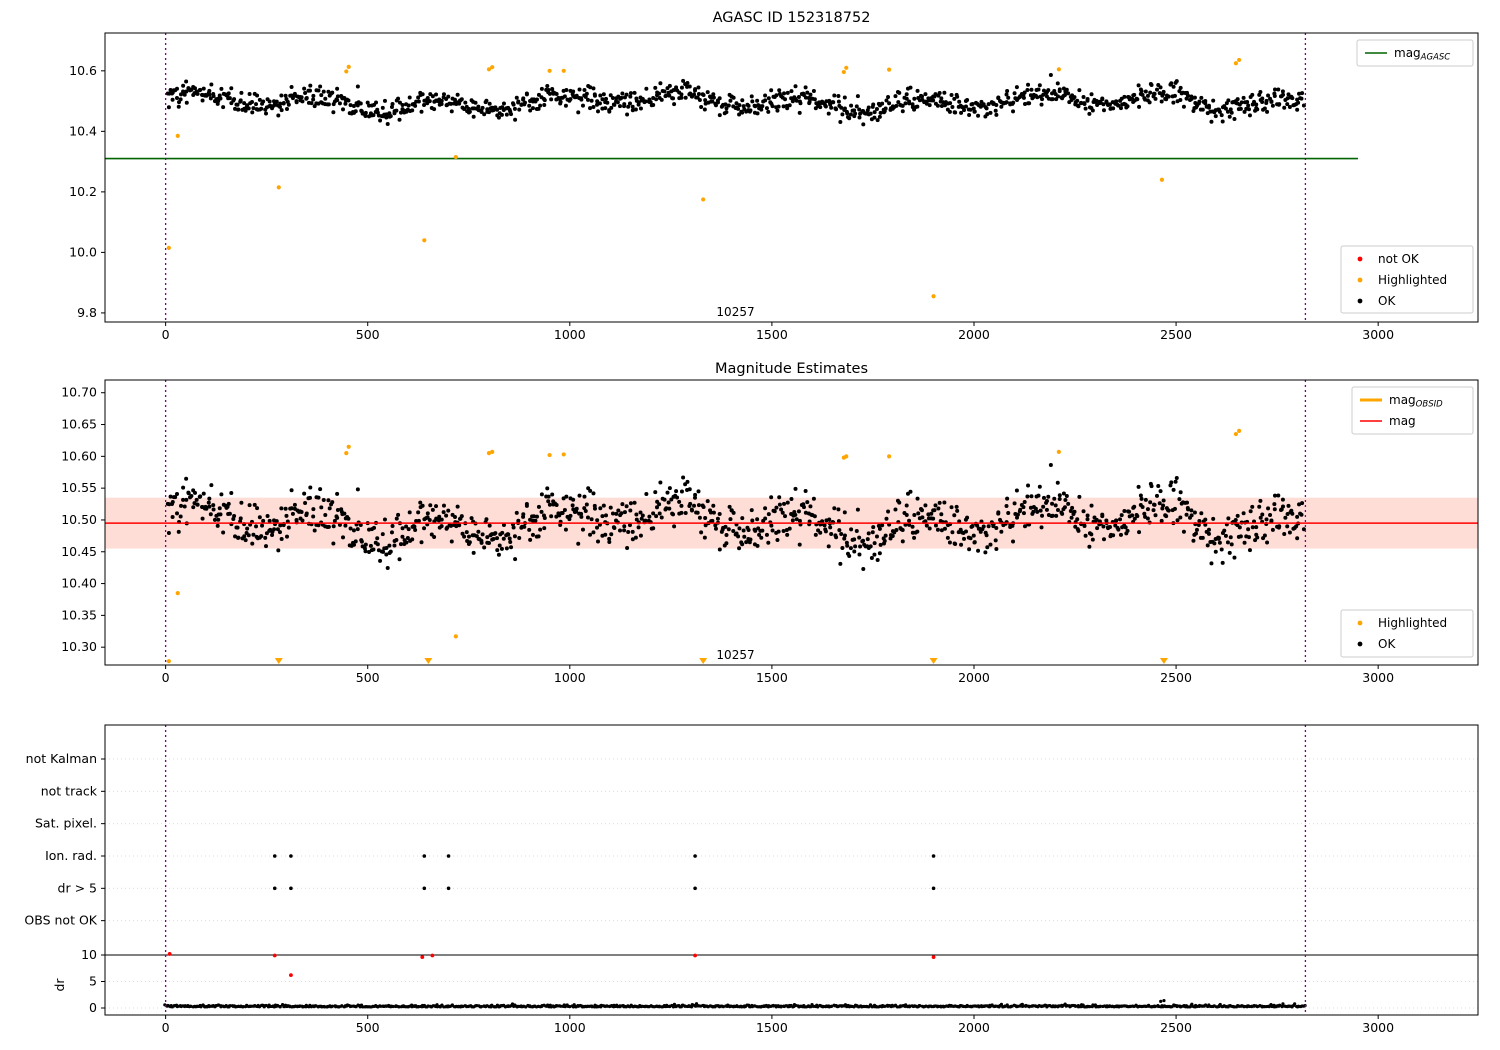 The height and width of the screenshot is (1050, 1500). What do you see at coordinates (89, 954) in the screenshot?
I see `dr-tick-label: 10` at bounding box center [89, 954].